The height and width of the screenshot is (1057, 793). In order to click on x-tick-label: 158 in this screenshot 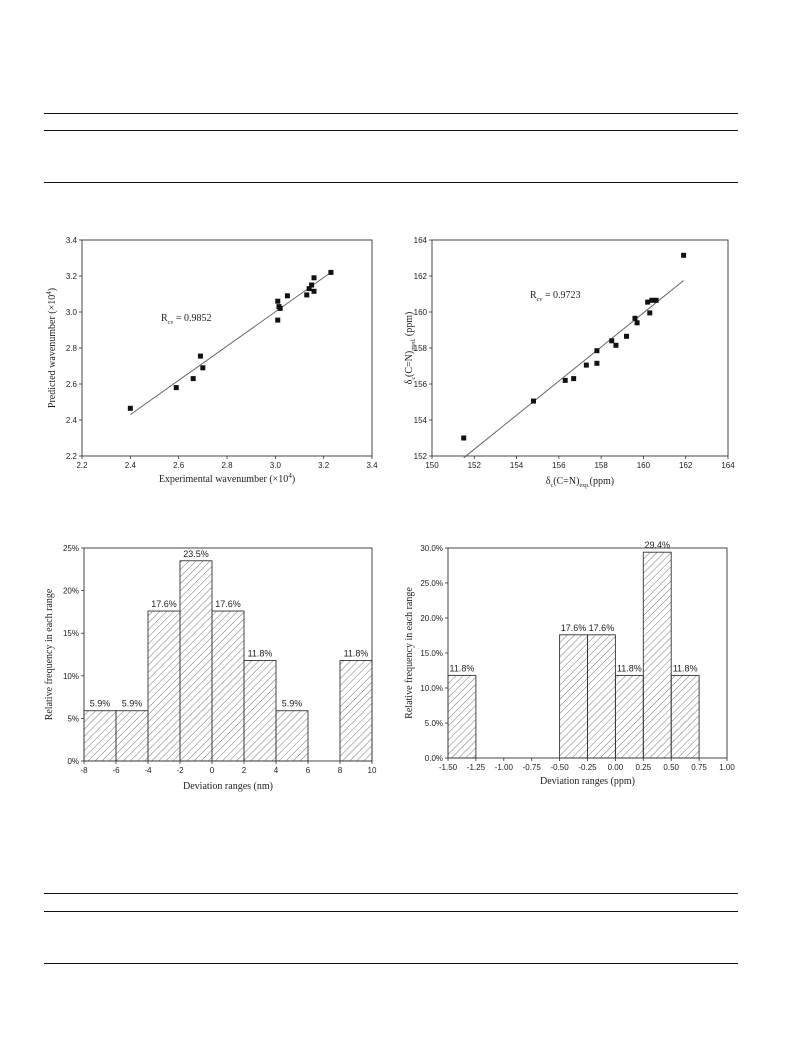, I will do `click(601, 465)`.